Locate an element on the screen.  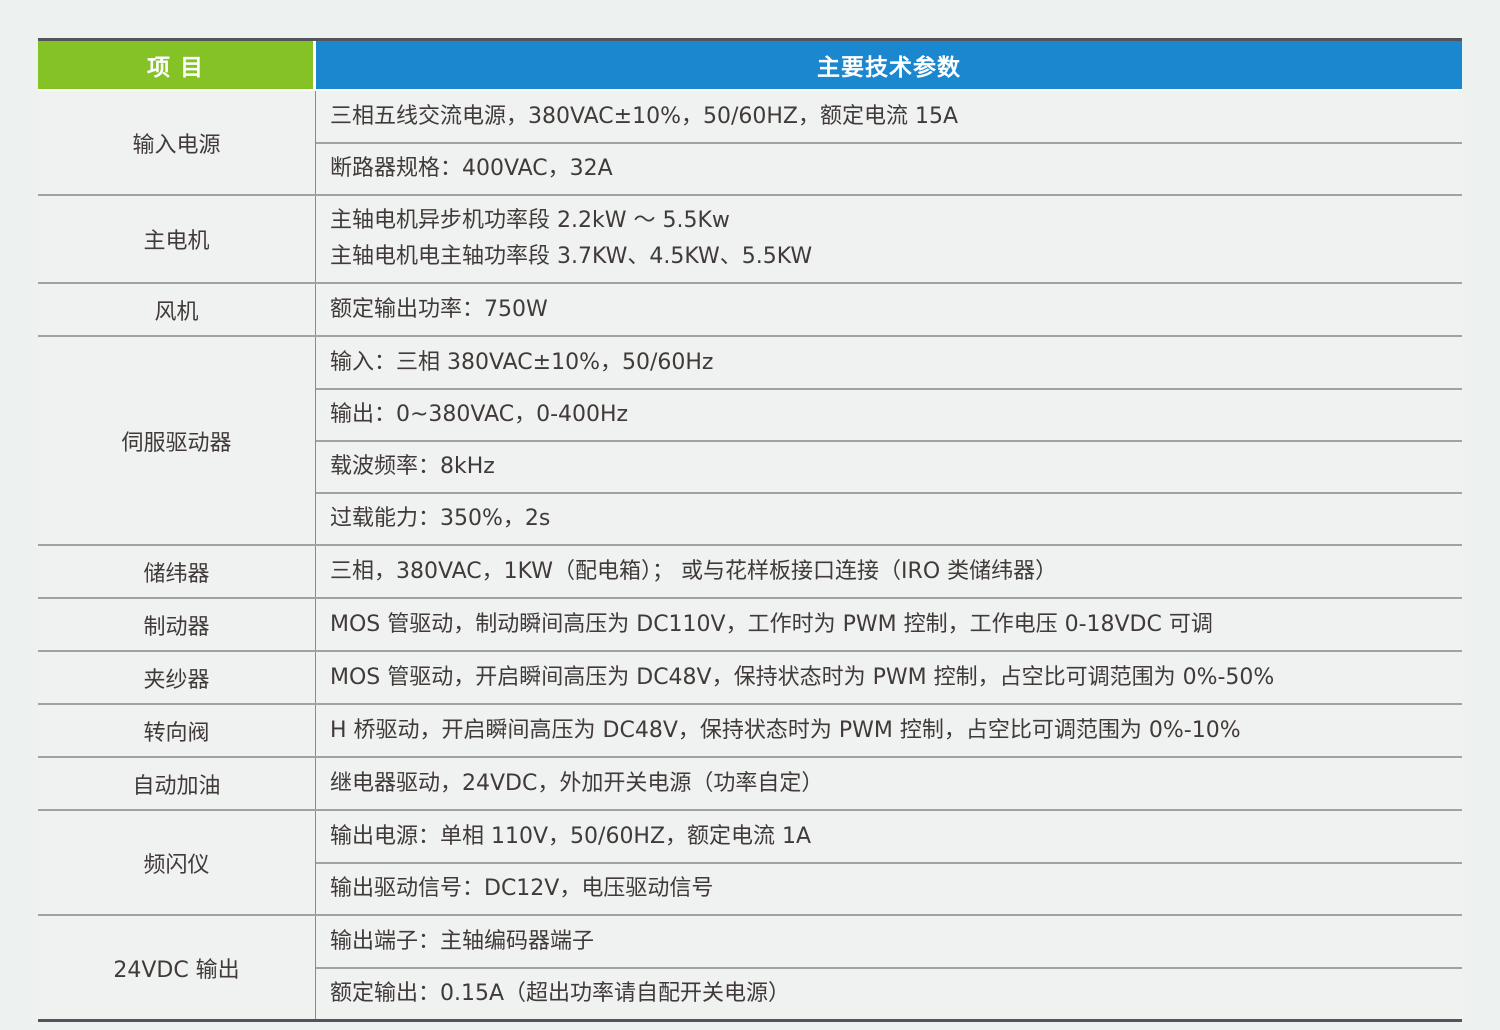
item-cell: 制动器 is located at coordinates (177, 624).